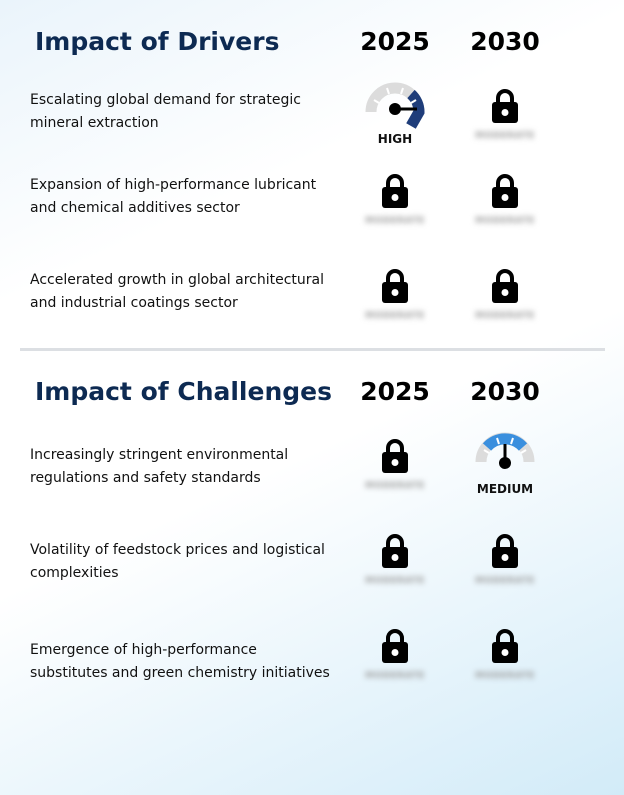 This screenshot has width=624, height=795. I want to click on high-gauge-icon, so click(395, 105).